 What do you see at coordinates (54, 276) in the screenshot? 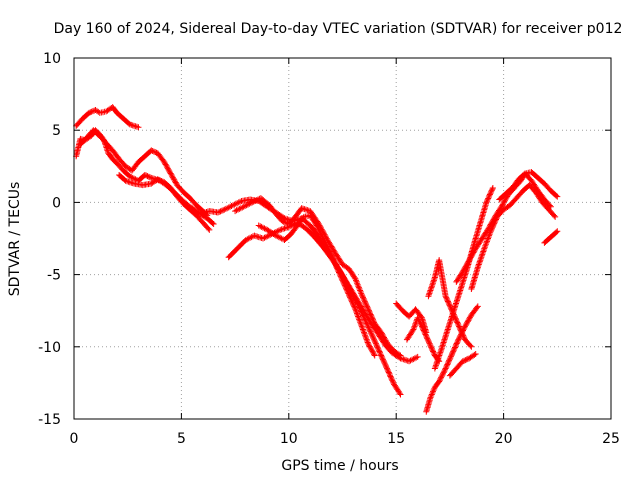
I see `y-tick-label: -5` at bounding box center [54, 276].